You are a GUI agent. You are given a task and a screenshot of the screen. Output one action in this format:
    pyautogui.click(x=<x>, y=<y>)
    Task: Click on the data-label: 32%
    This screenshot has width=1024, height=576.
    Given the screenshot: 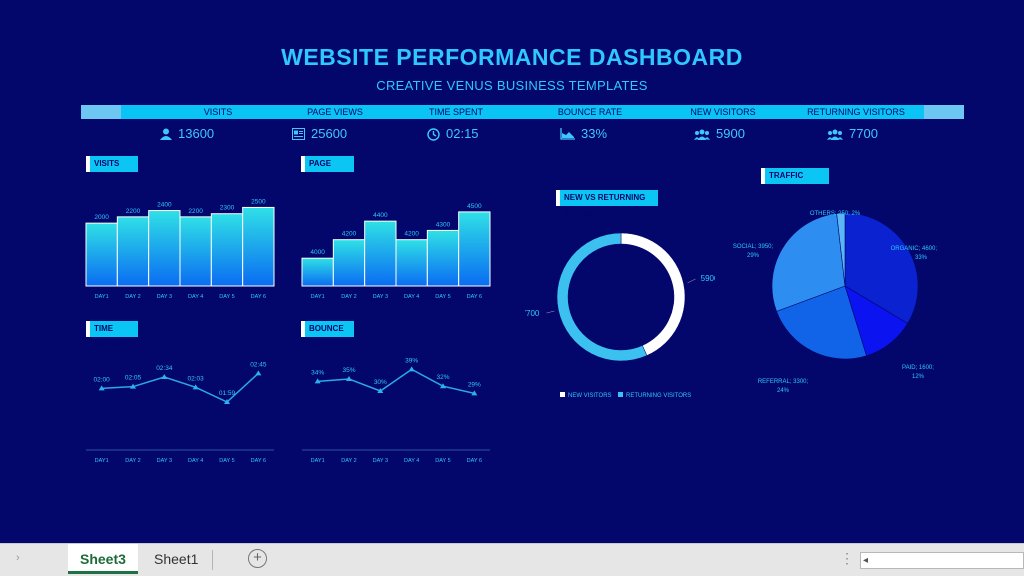 What is the action you would take?
    pyautogui.click(x=442, y=377)
    